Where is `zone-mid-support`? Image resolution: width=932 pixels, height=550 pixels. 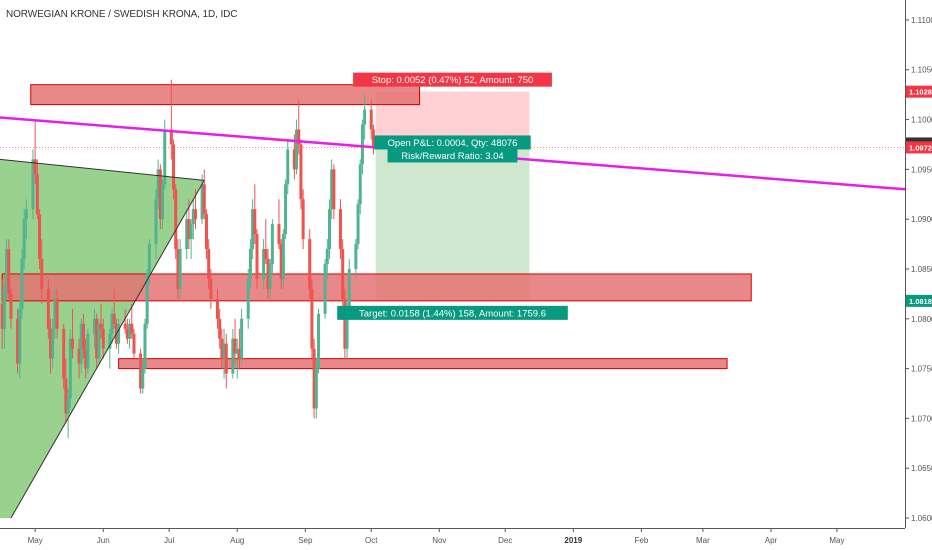
zone-mid-support is located at coordinates (376, 287).